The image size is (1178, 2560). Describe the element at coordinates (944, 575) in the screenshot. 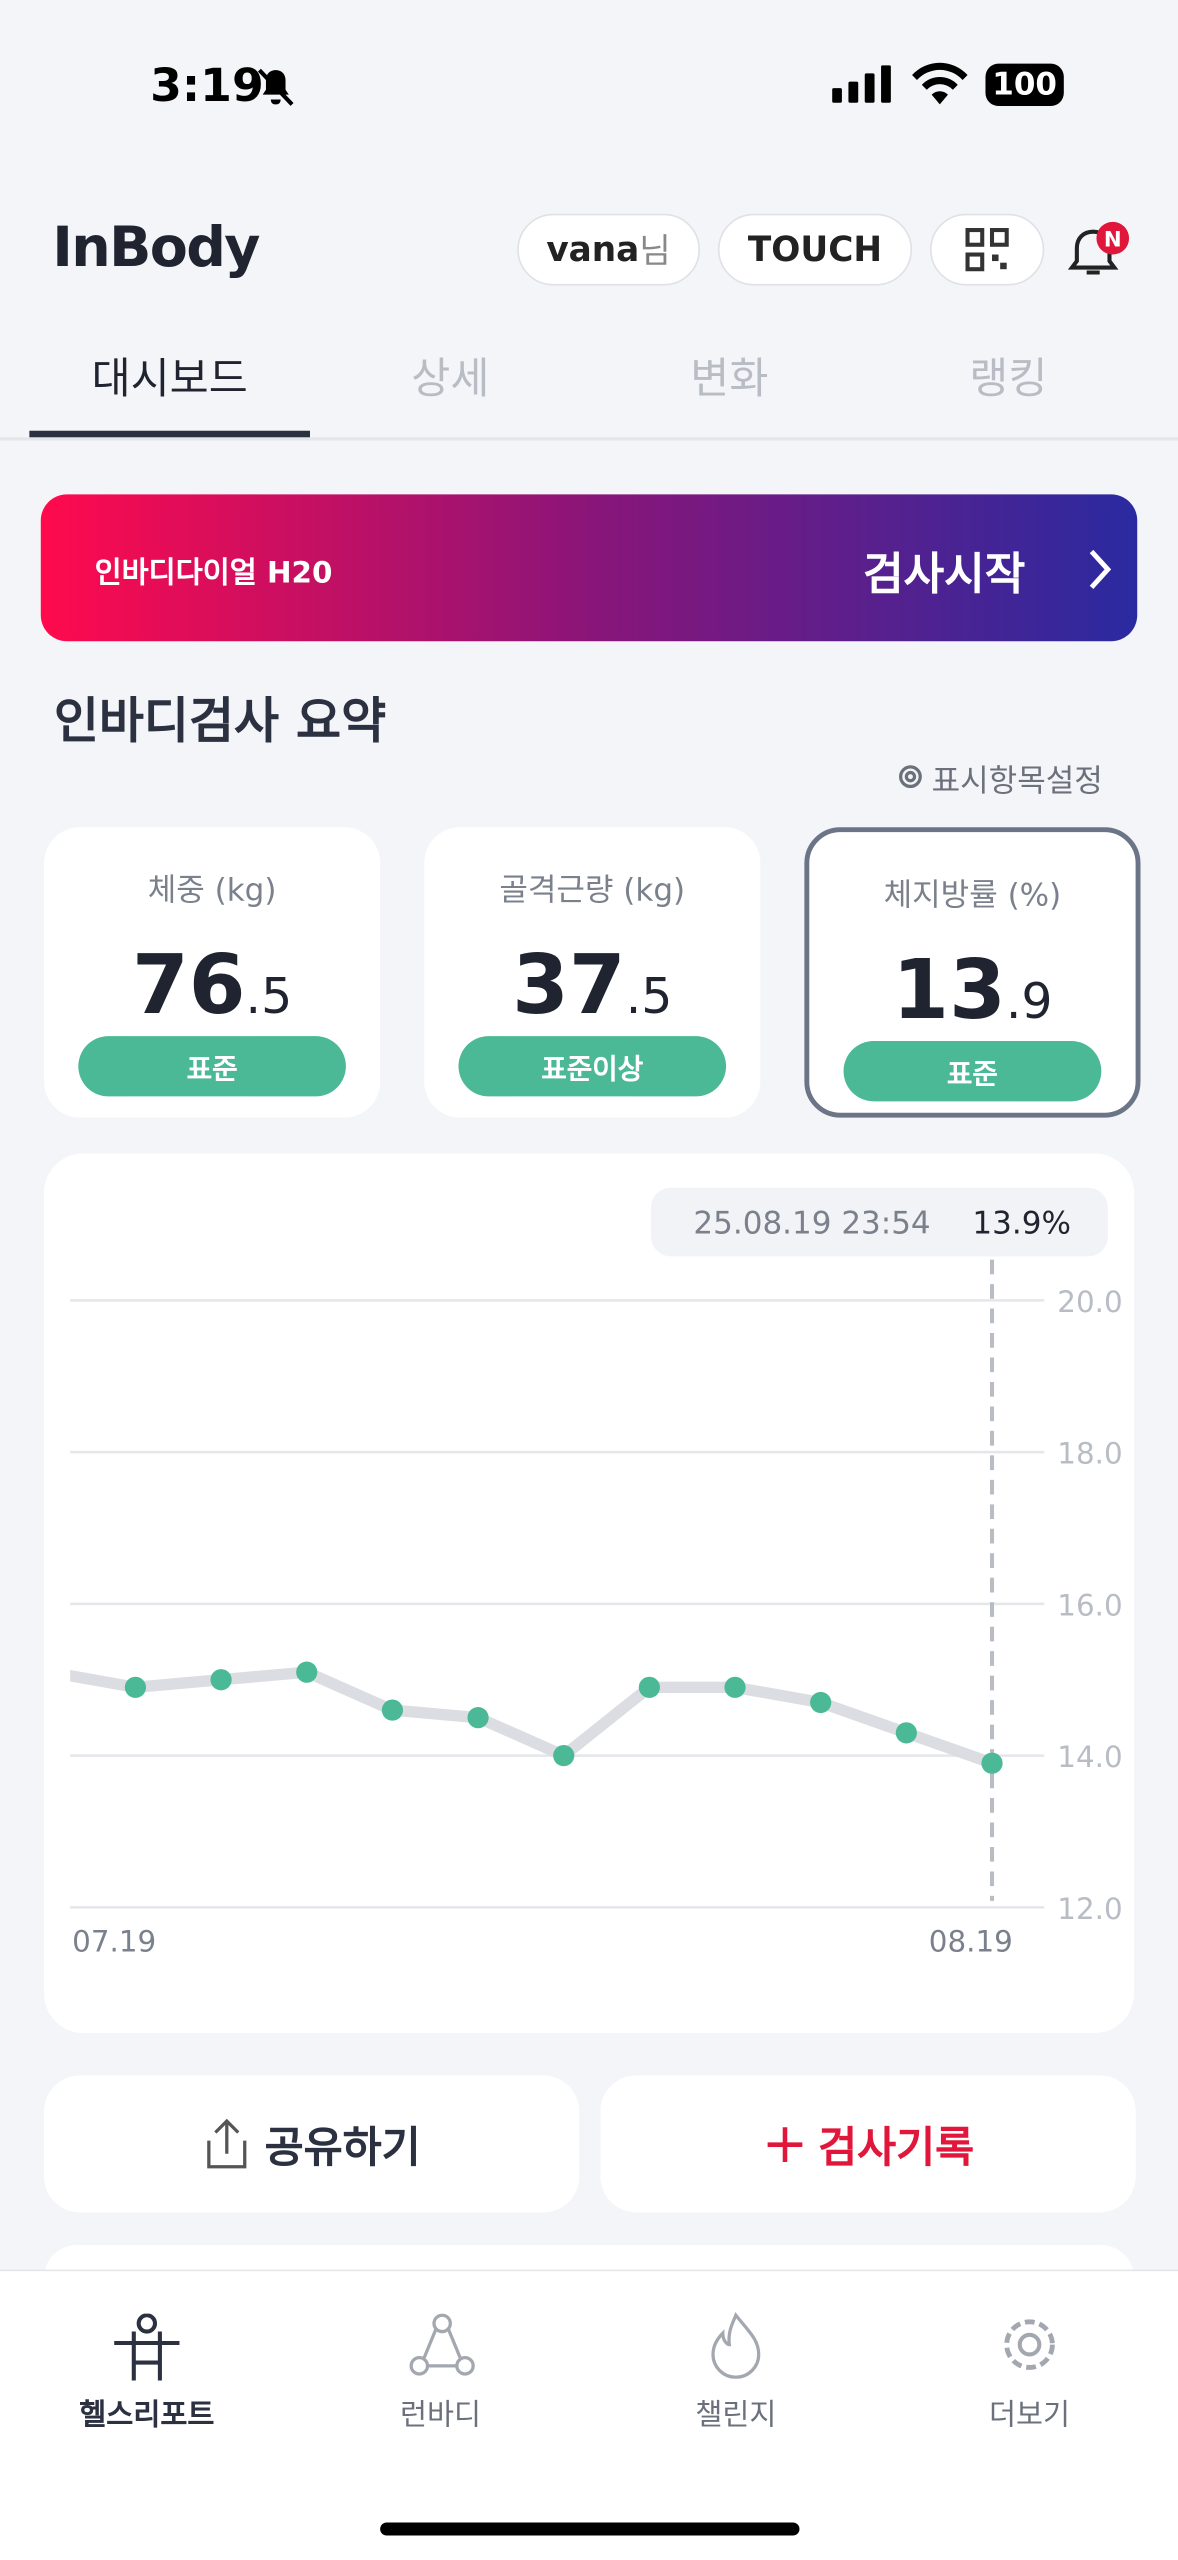

I see `banner-action: 검사시작` at that location.